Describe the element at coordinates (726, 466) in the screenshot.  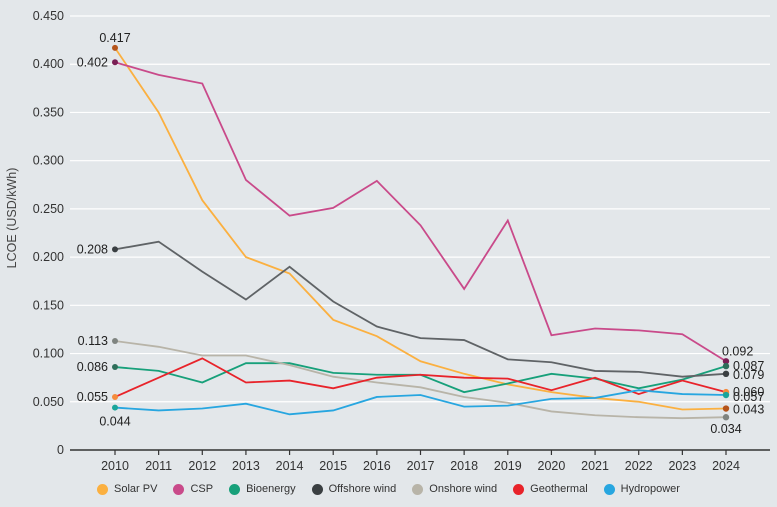
I see `x-tick-label: 2024` at that location.